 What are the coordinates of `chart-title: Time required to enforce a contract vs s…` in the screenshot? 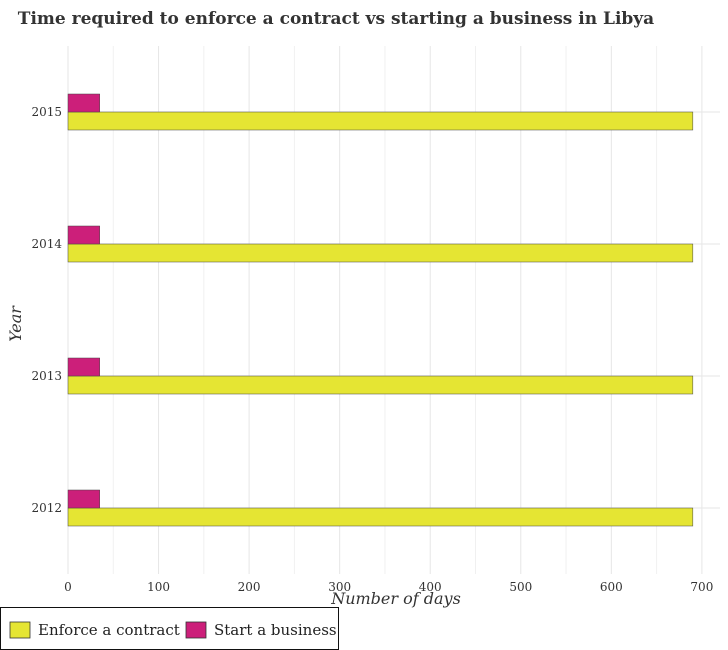 It's located at (336, 19).